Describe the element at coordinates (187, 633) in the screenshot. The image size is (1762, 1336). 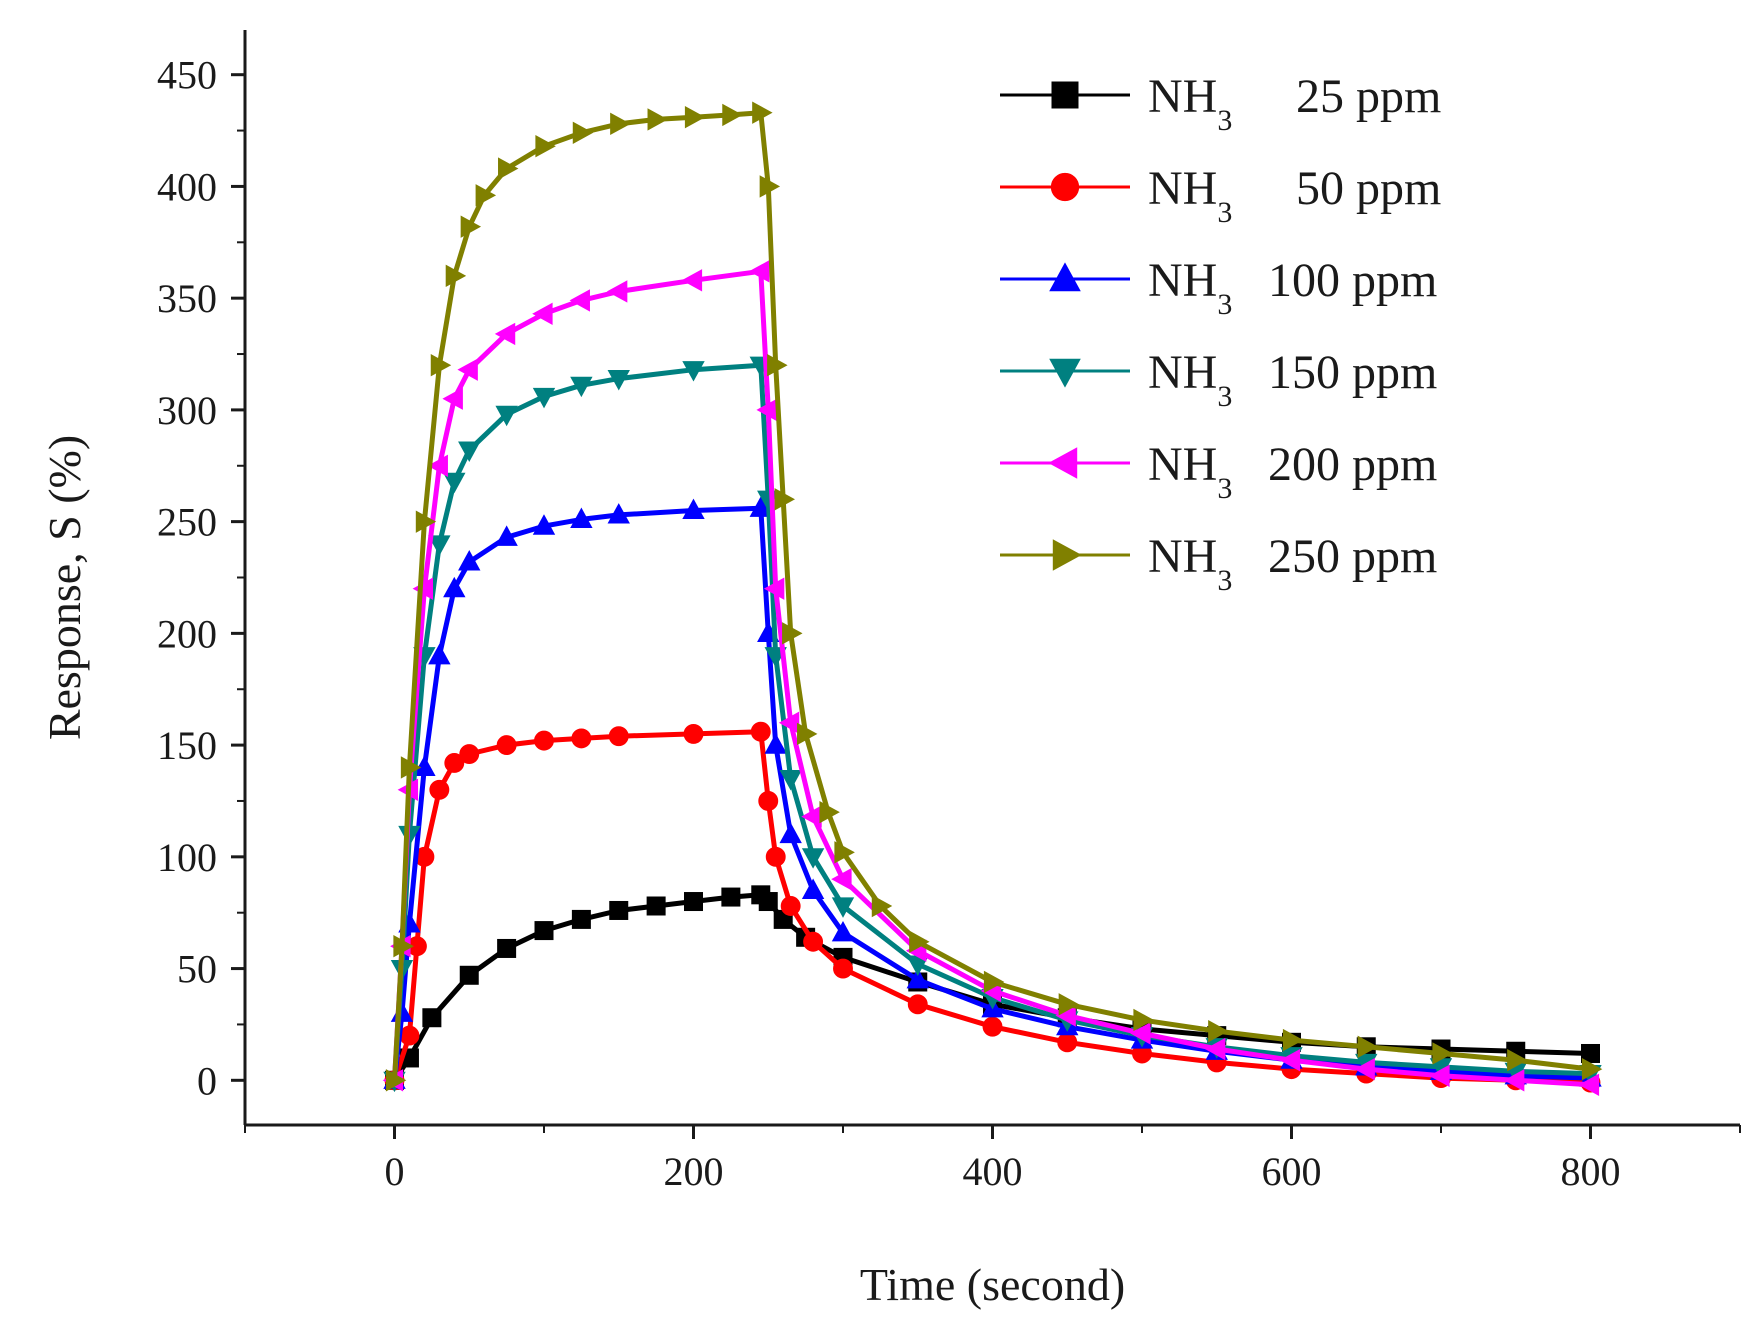
I see `y-tick-label: 200` at that location.